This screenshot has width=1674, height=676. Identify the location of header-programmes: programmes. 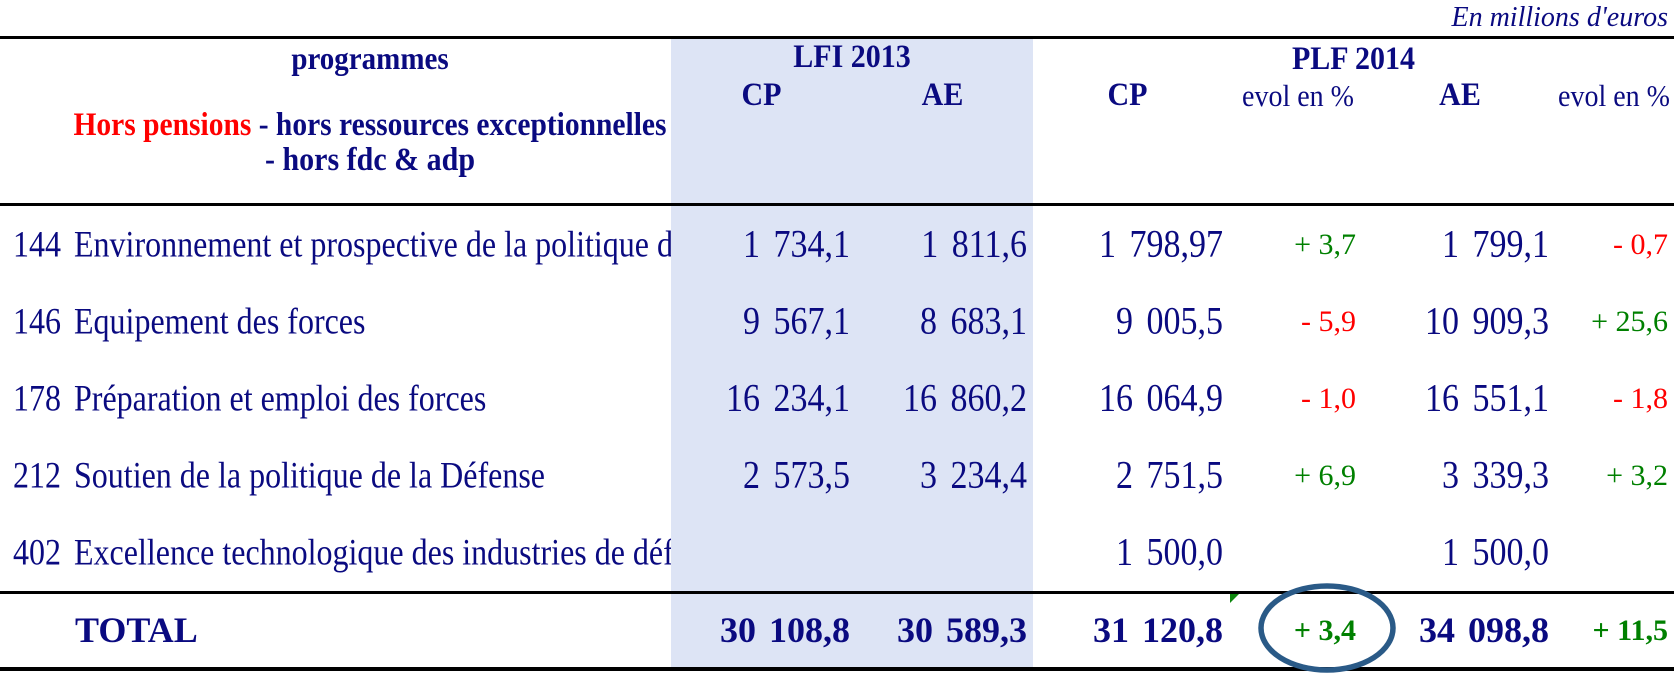
(370, 59).